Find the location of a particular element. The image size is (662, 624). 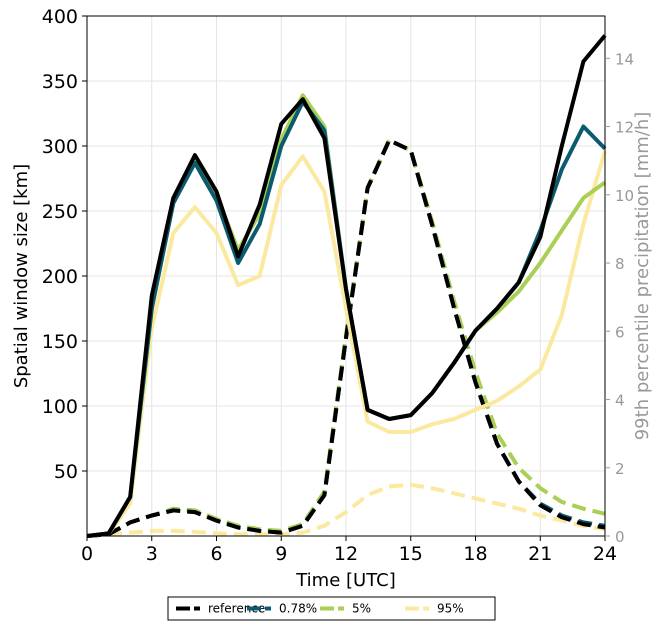

y-tick-label: 250 is located at coordinates (60, 212).